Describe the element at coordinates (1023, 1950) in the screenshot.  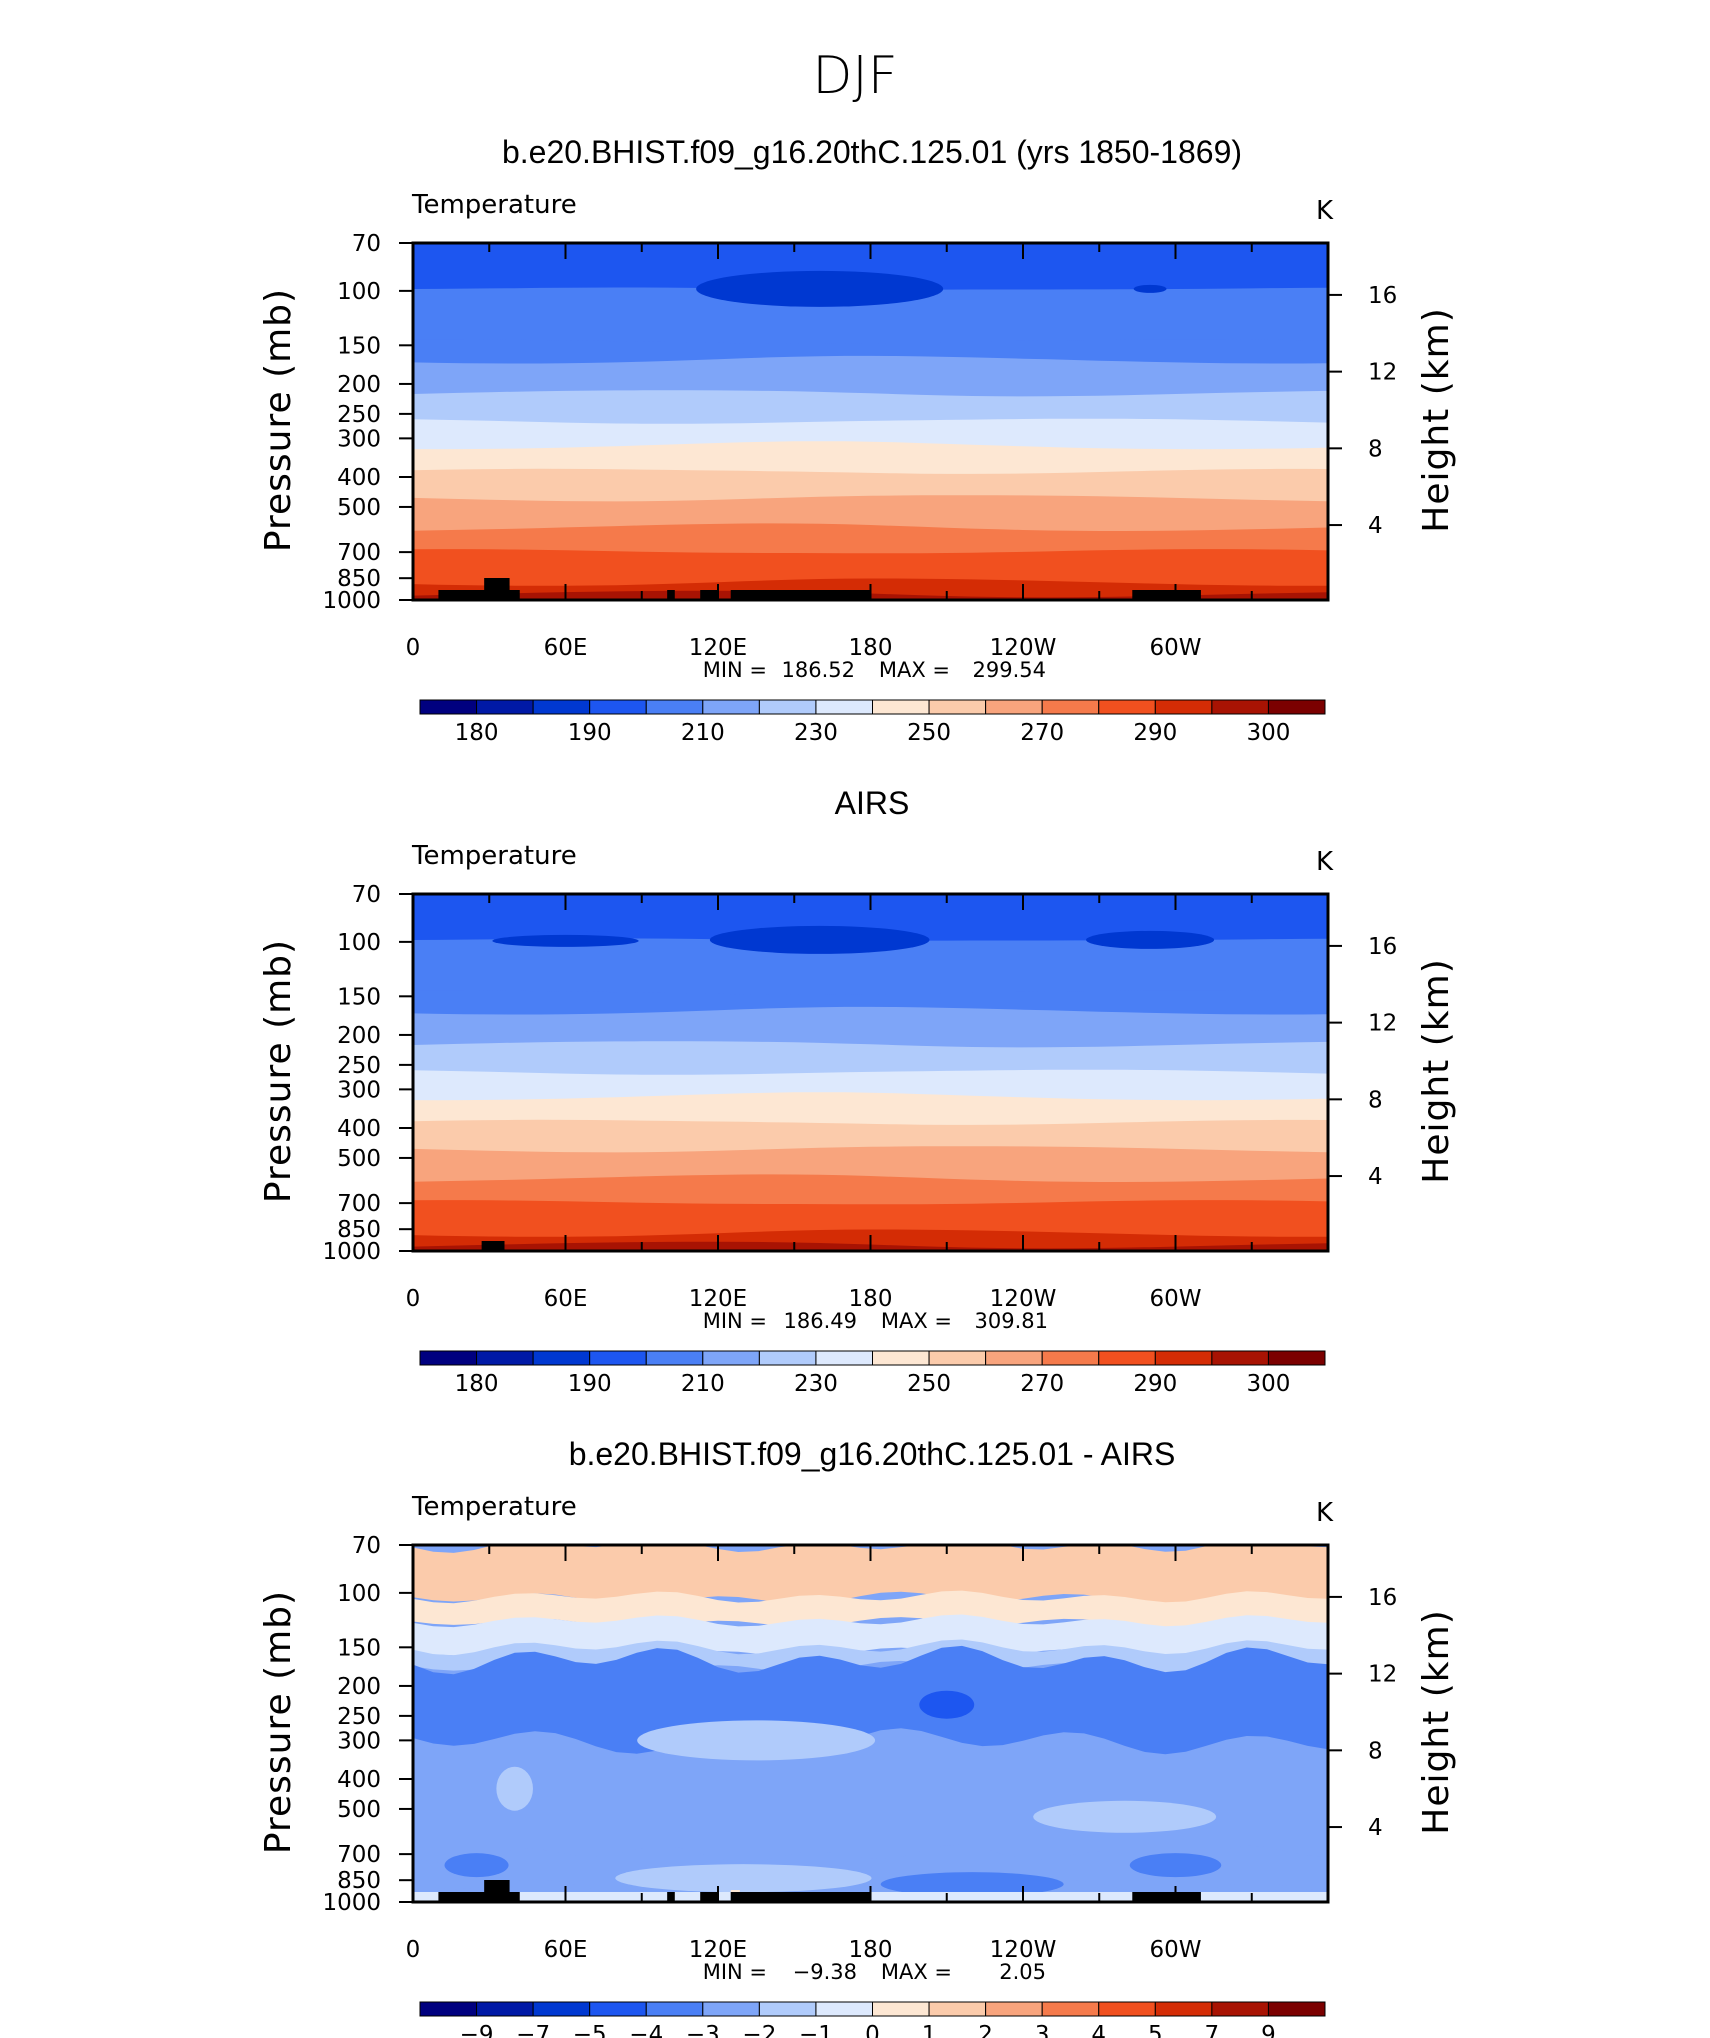
I see `longitude-tick-label: 120W` at that location.